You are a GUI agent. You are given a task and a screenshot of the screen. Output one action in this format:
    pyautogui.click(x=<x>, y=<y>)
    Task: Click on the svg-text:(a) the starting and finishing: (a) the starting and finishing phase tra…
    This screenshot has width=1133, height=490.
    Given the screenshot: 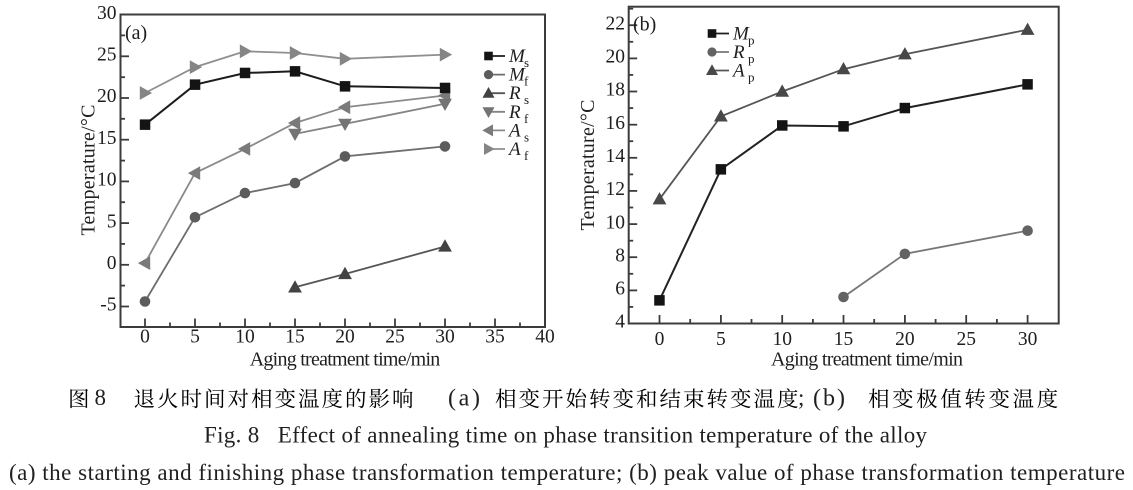 What is the action you would take?
    pyautogui.click(x=567, y=472)
    